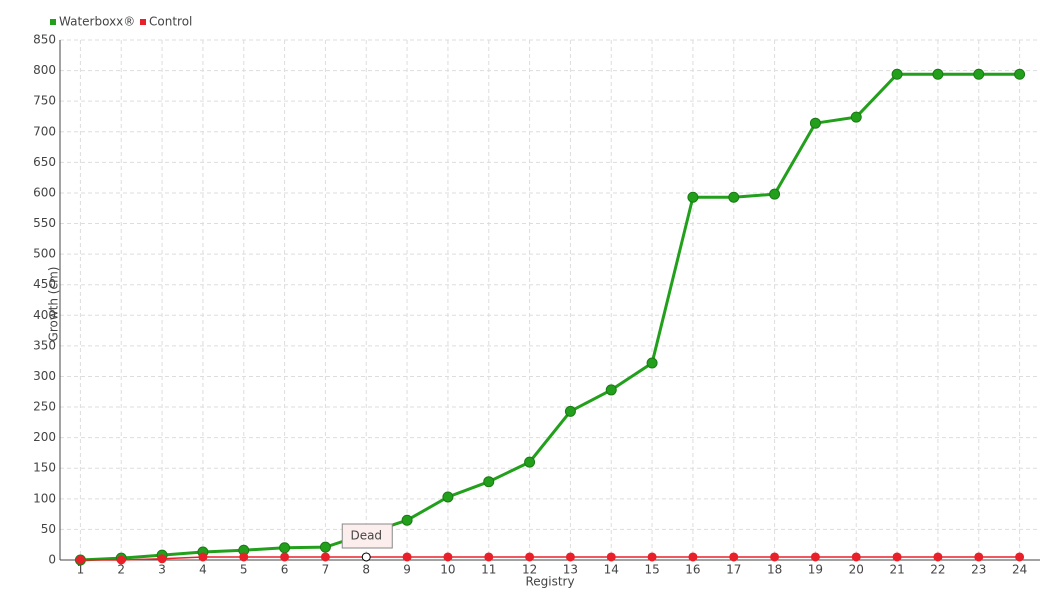  I want to click on x-tick-label: 17, so click(733, 570).